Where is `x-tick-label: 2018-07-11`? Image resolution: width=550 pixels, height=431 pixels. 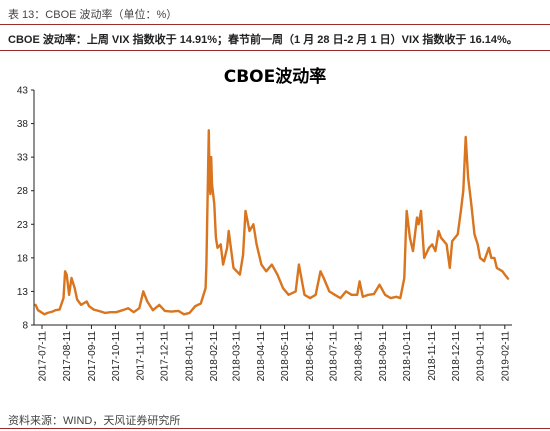 x-tick-label: 2018-07-11 is located at coordinates (334, 356).